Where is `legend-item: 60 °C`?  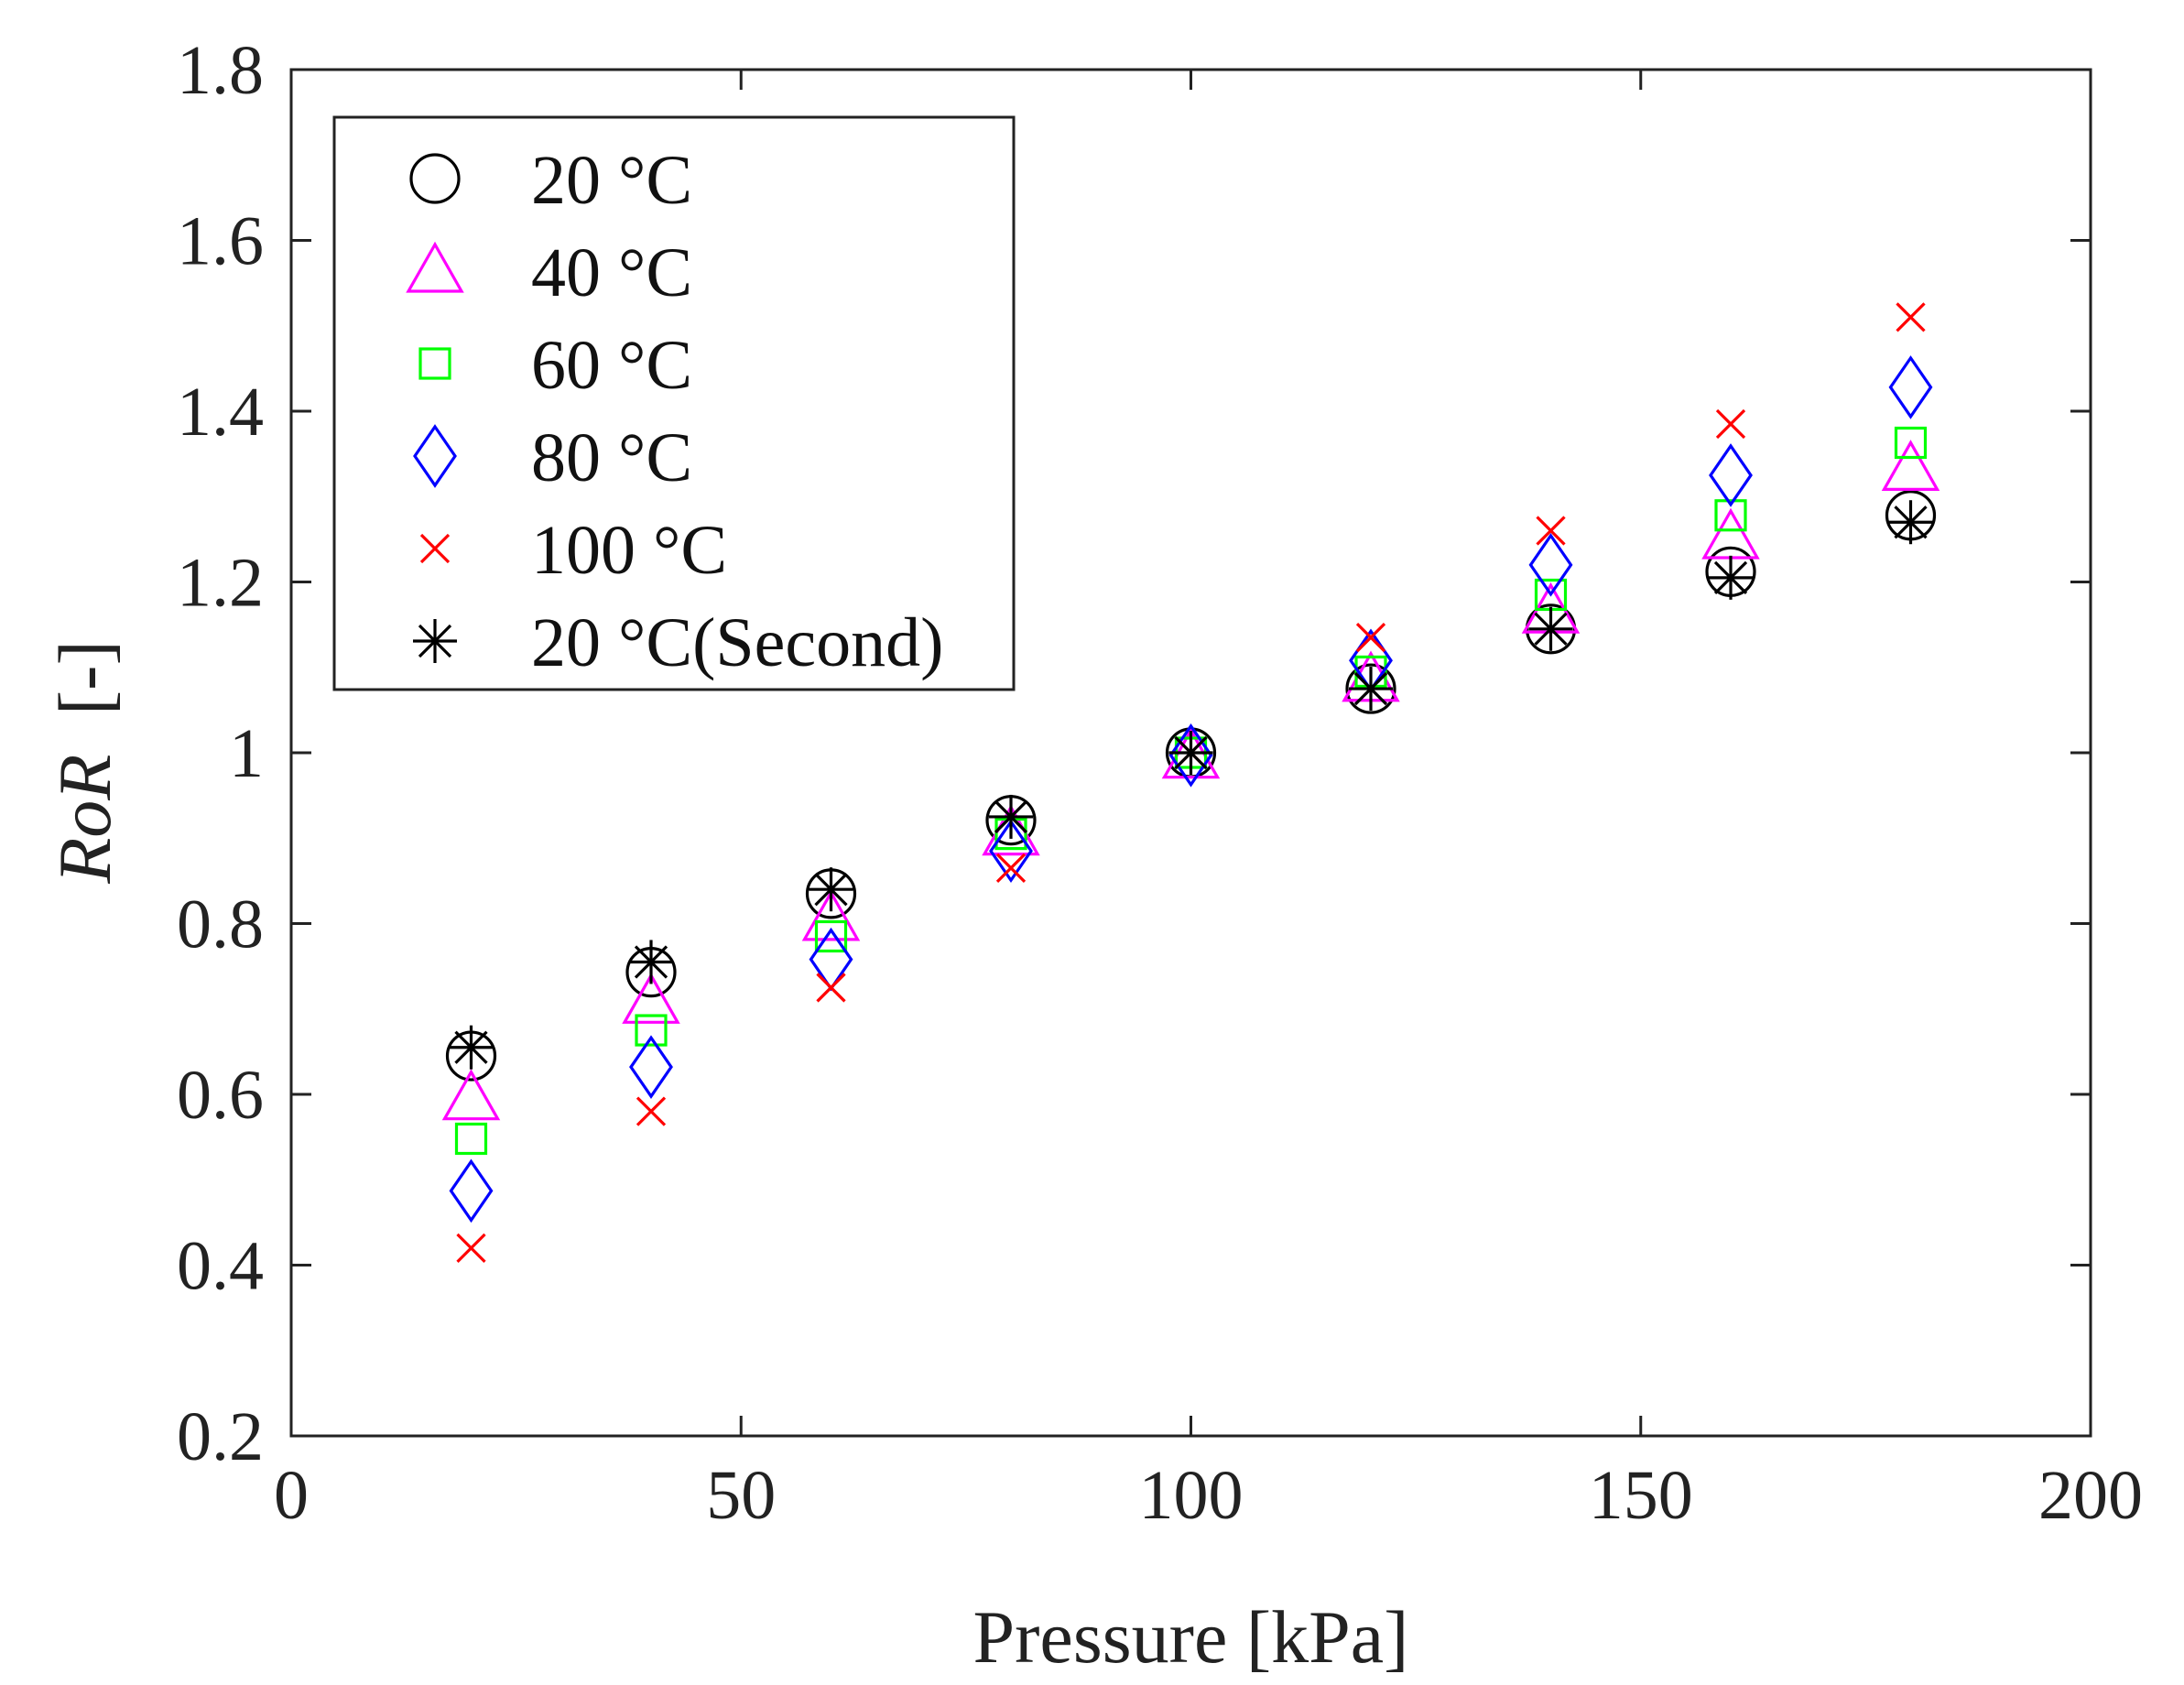 legend-item: 60 °C is located at coordinates (555, 365).